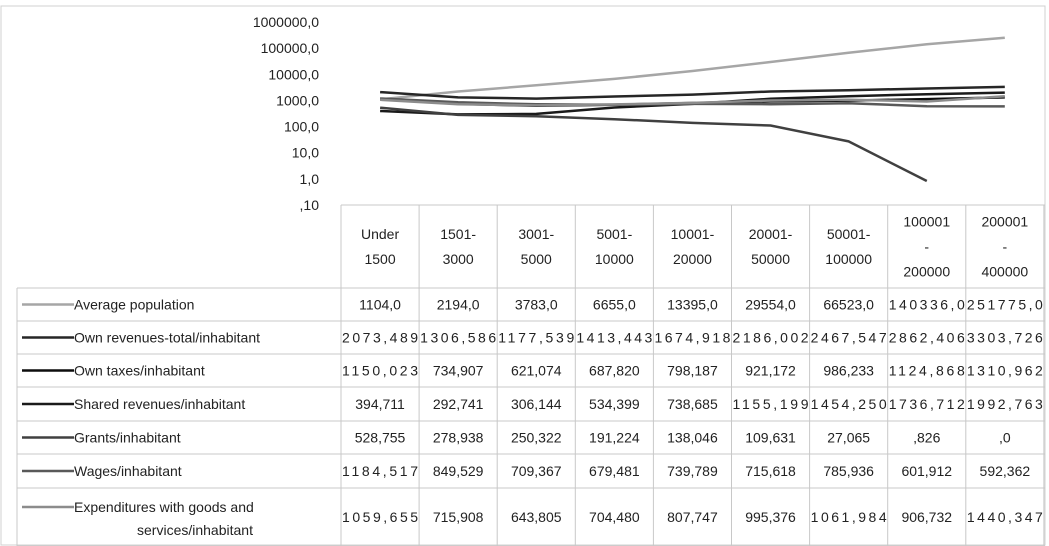  I want to click on table-cell-value: 1177,539, so click(536, 338).